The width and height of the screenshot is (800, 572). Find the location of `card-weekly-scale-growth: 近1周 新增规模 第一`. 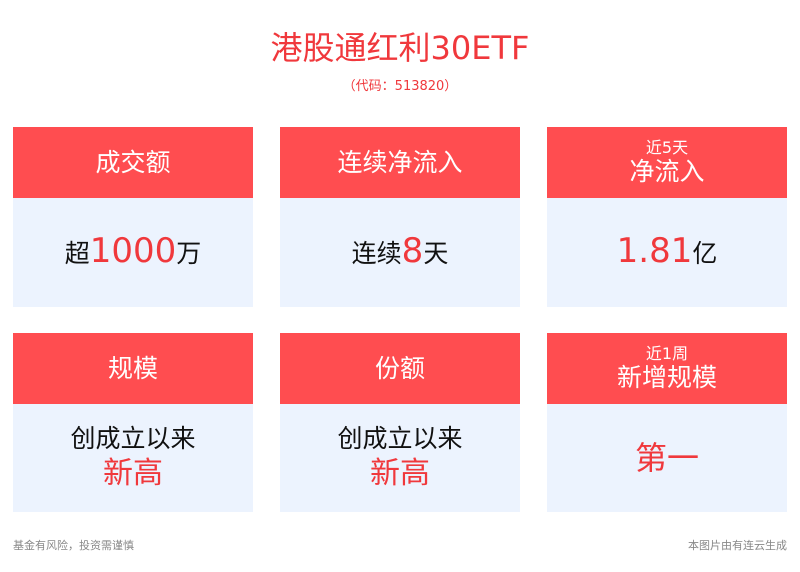

card-weekly-scale-growth: 近1周 新增规模 第一 is located at coordinates (667, 422).